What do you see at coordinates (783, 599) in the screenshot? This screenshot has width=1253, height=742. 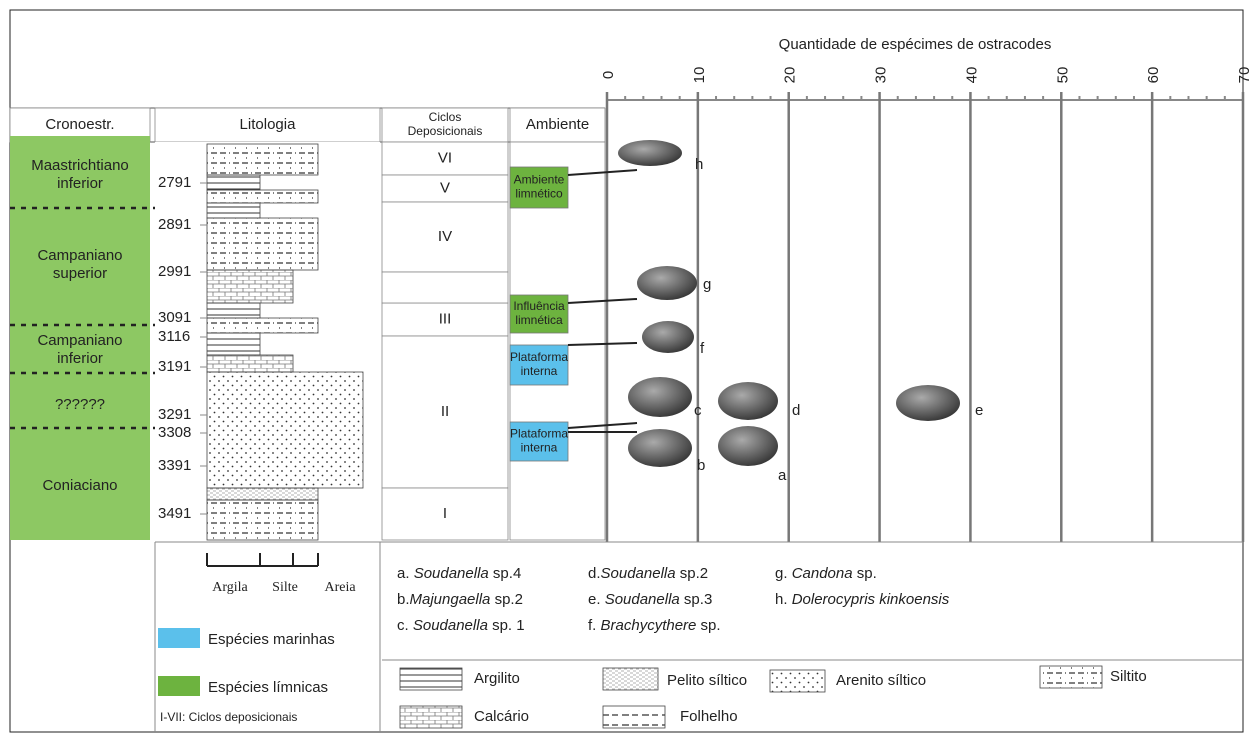 I see `species-part: h.` at bounding box center [783, 599].